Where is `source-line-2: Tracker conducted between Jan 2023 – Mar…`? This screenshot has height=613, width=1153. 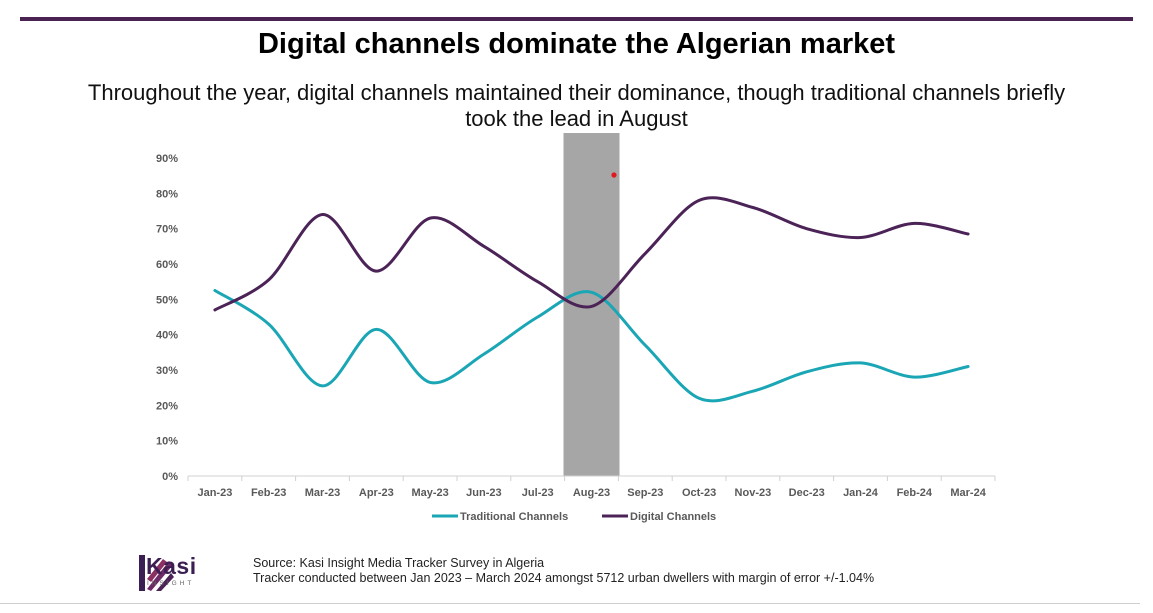 source-line-2: Tracker conducted between Jan 2023 – Mar… is located at coordinates (564, 578).